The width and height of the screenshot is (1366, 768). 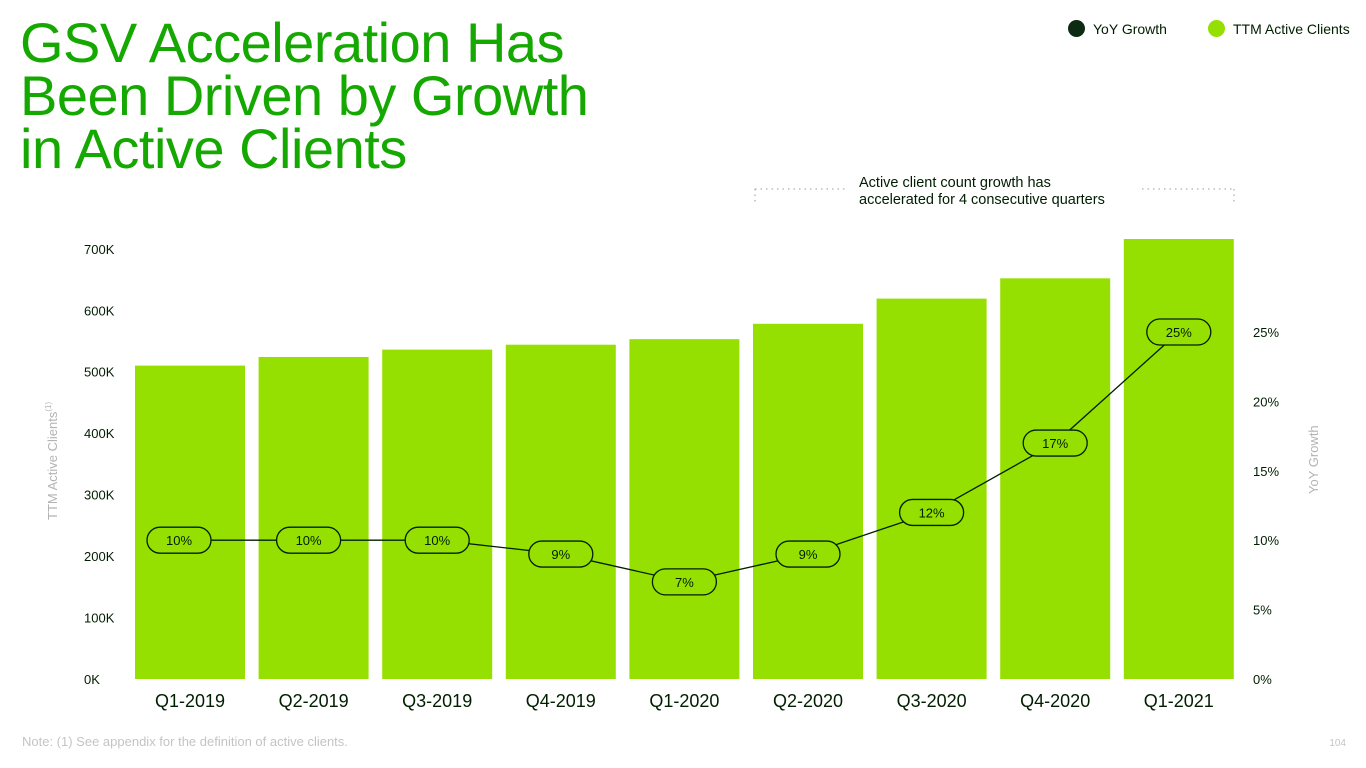 What do you see at coordinates (1055, 478) in the screenshot?
I see `bar-q4-2020` at bounding box center [1055, 478].